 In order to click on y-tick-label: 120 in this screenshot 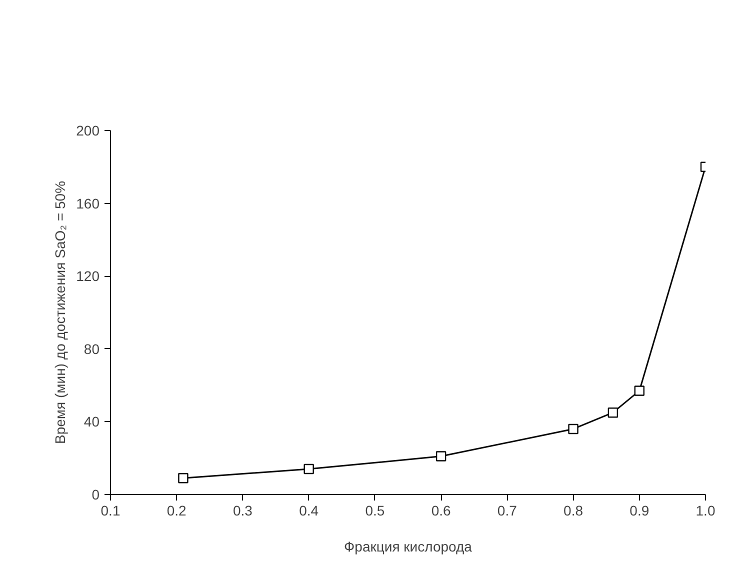, I will do `click(88, 276)`.